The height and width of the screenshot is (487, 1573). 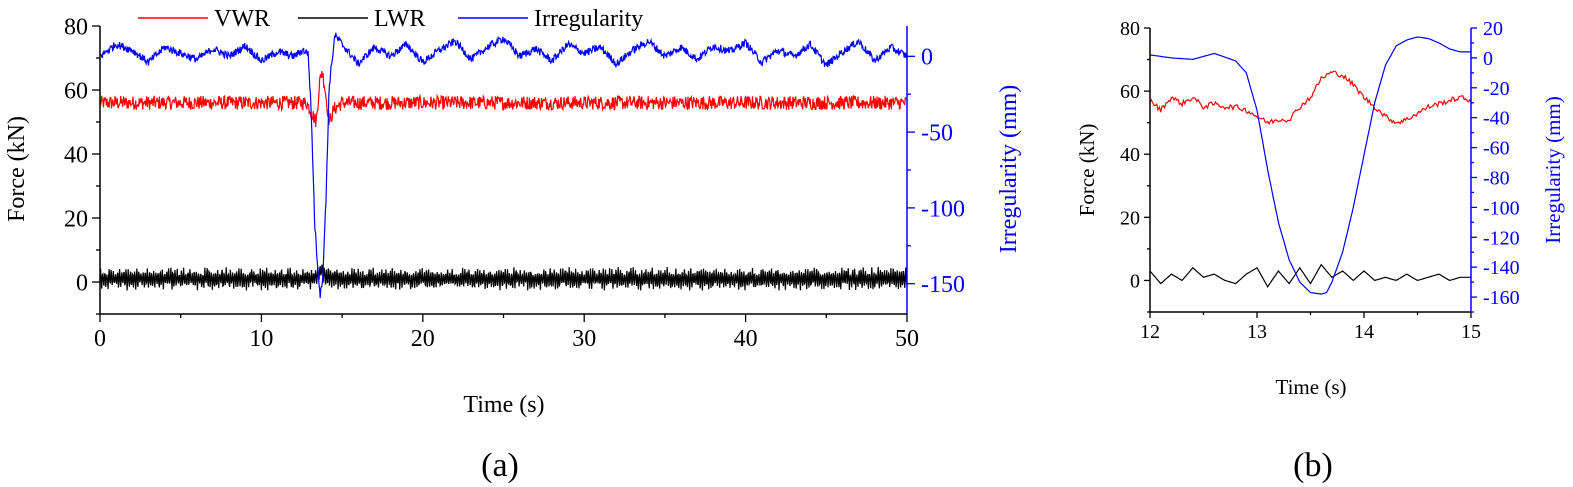 What do you see at coordinates (907, 339) in the screenshot?
I see `x-tick-label: 50` at bounding box center [907, 339].